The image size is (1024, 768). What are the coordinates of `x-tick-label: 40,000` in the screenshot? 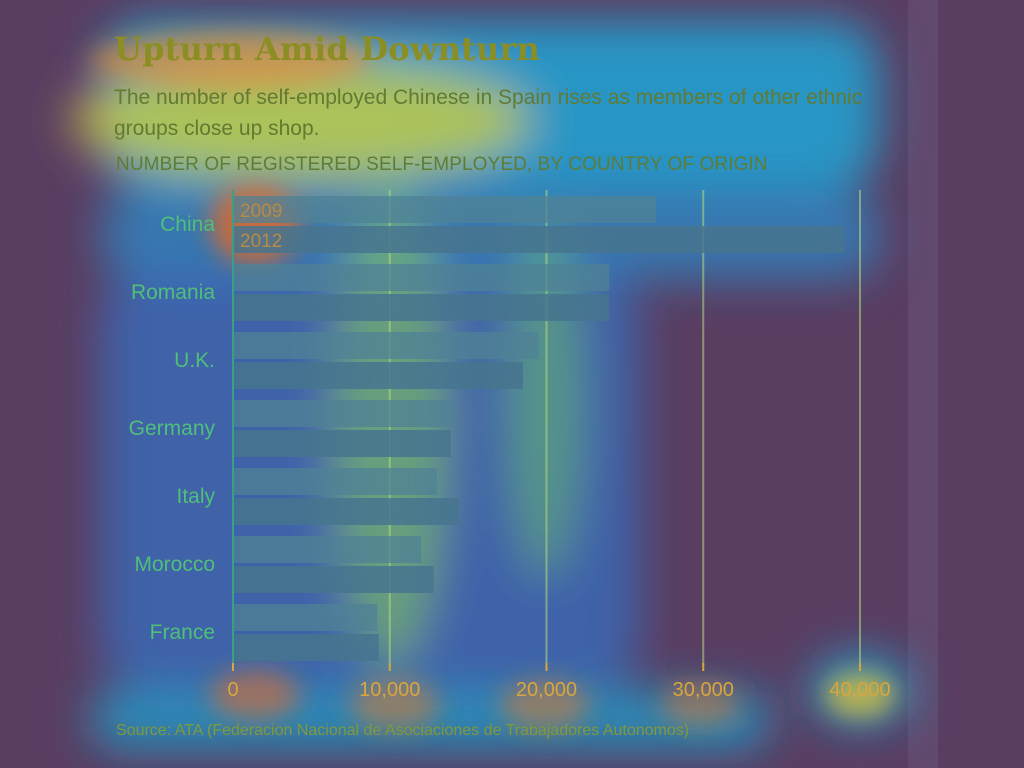 It's located at (859, 690).